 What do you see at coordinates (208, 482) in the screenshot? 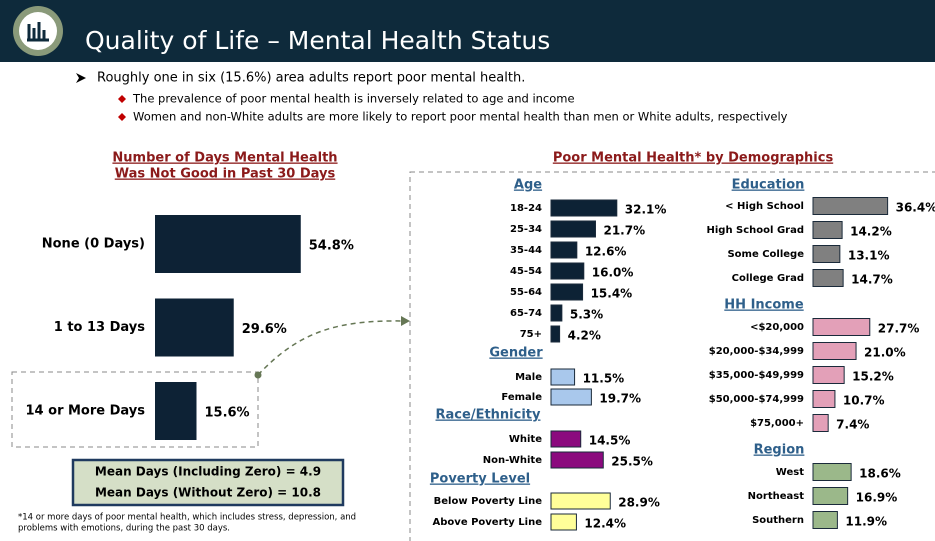
I see `mean-box` at bounding box center [208, 482].